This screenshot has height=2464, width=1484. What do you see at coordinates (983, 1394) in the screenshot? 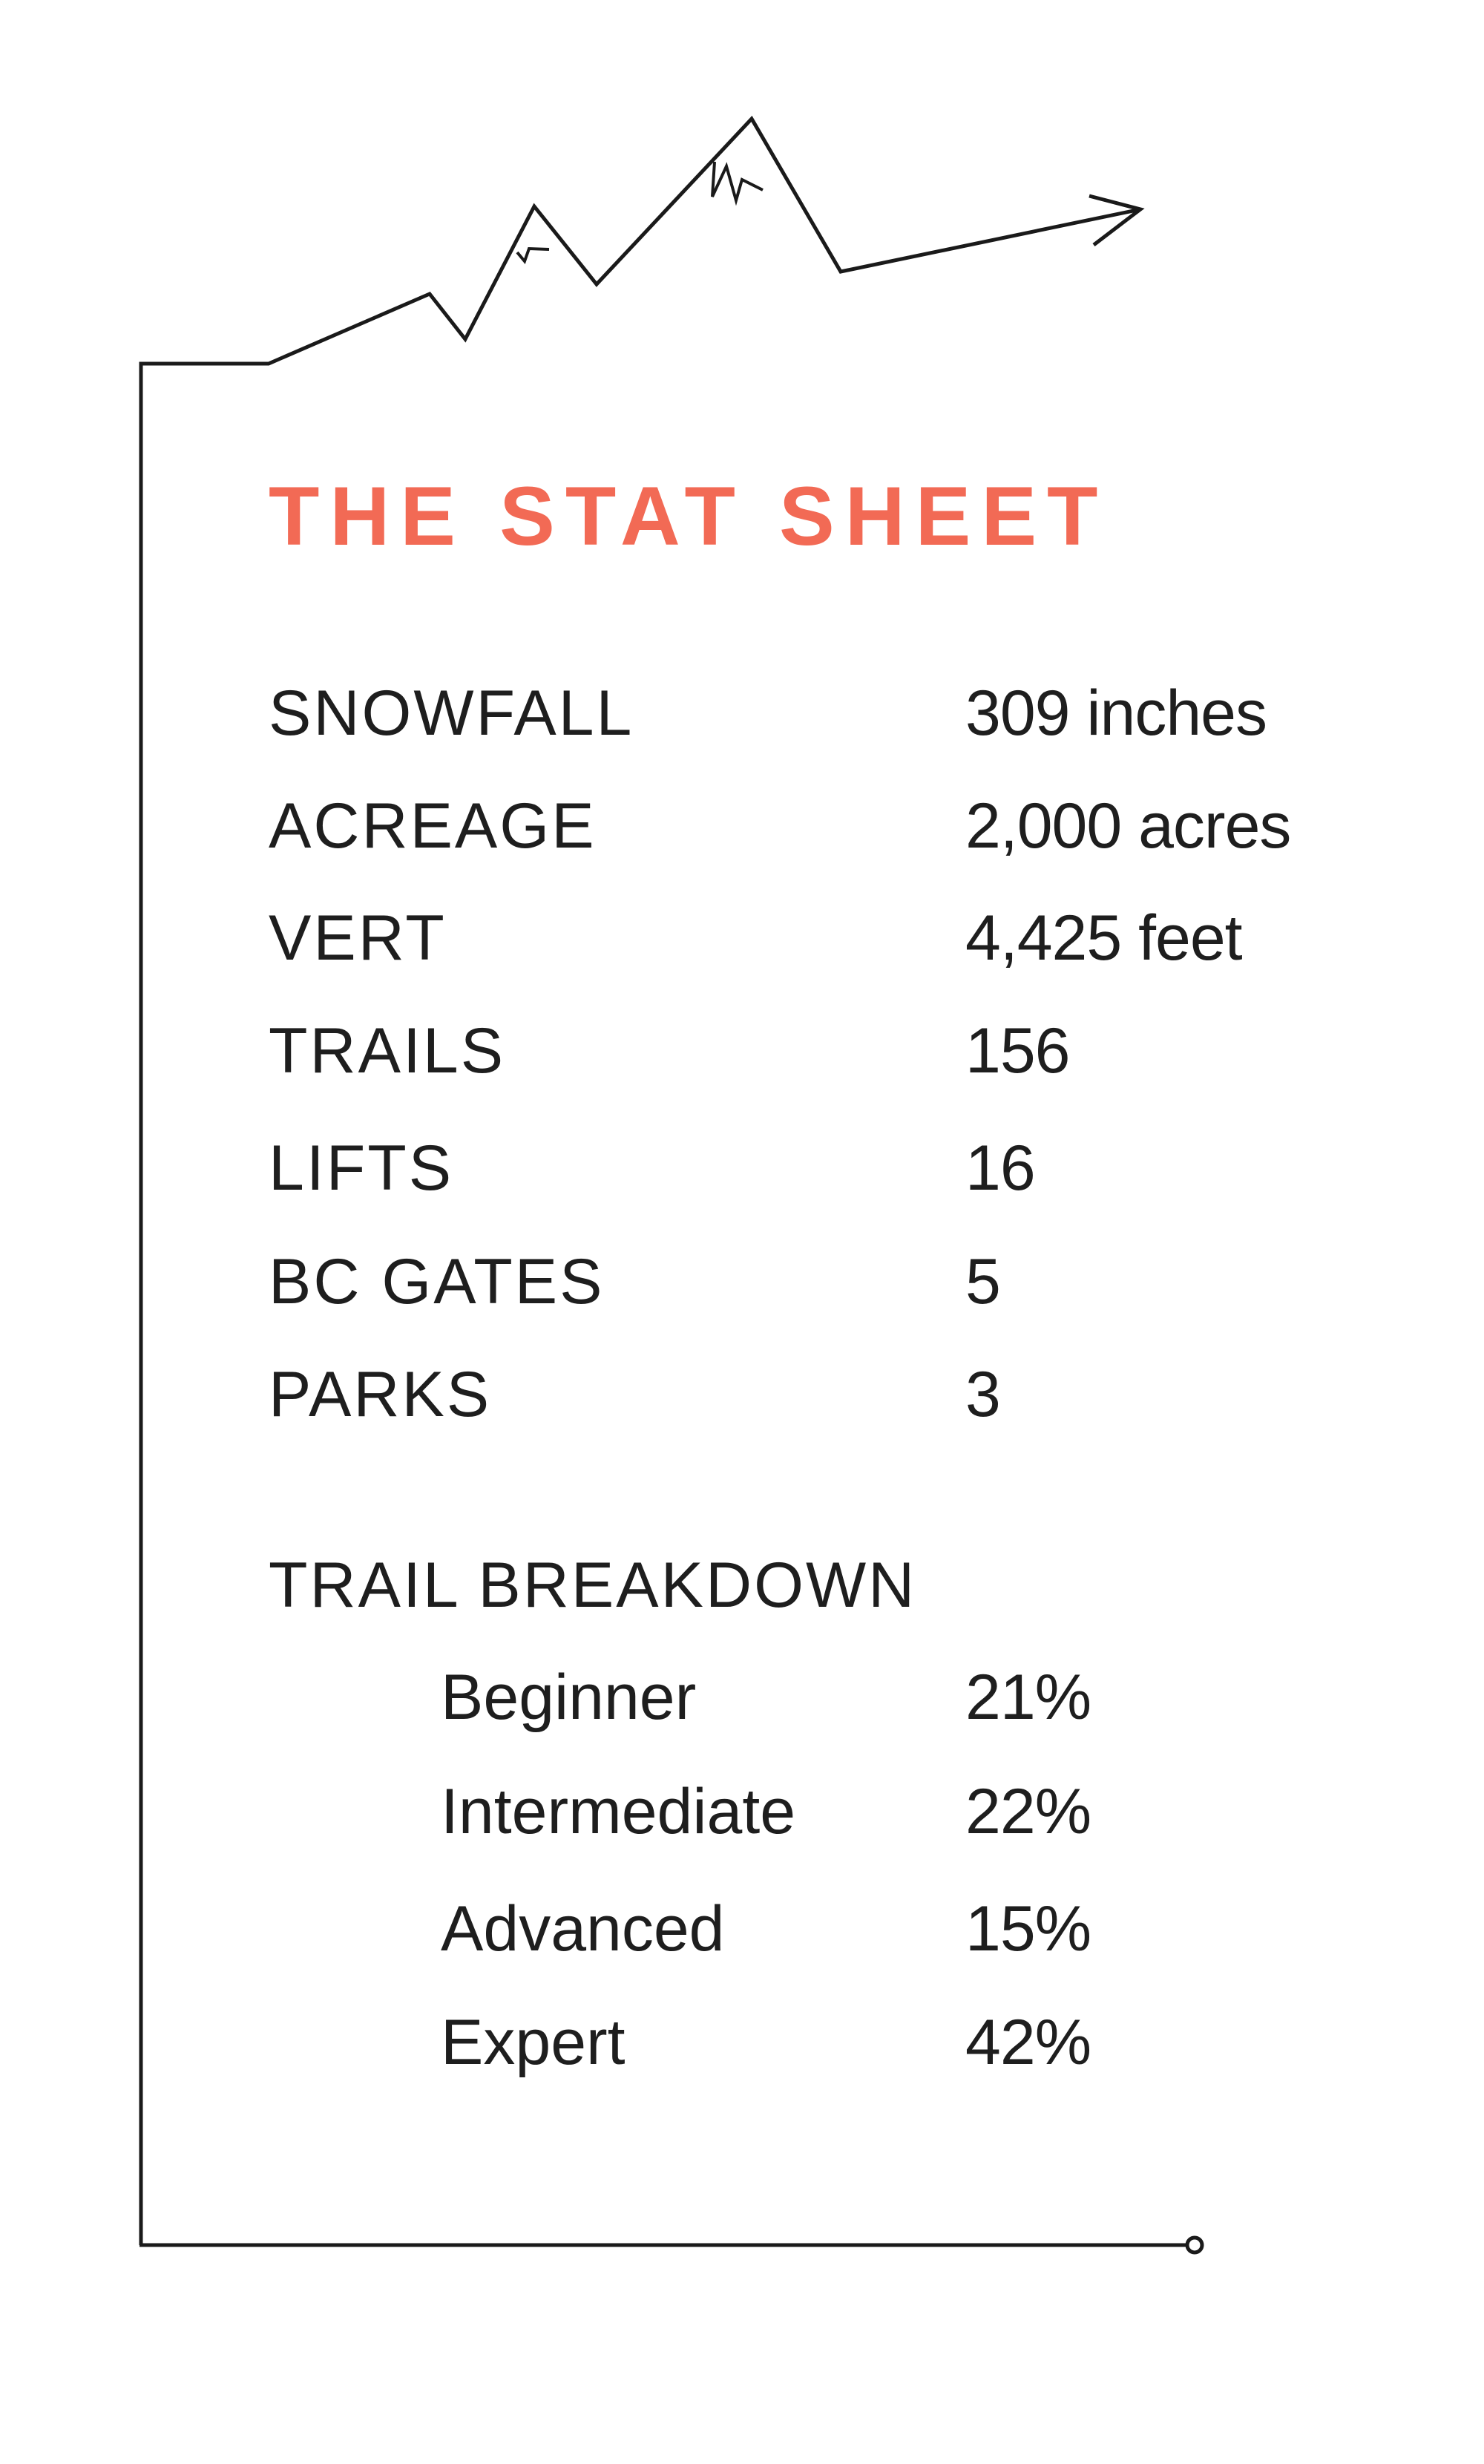
I see `stat-value-parks: 3` at bounding box center [983, 1394].